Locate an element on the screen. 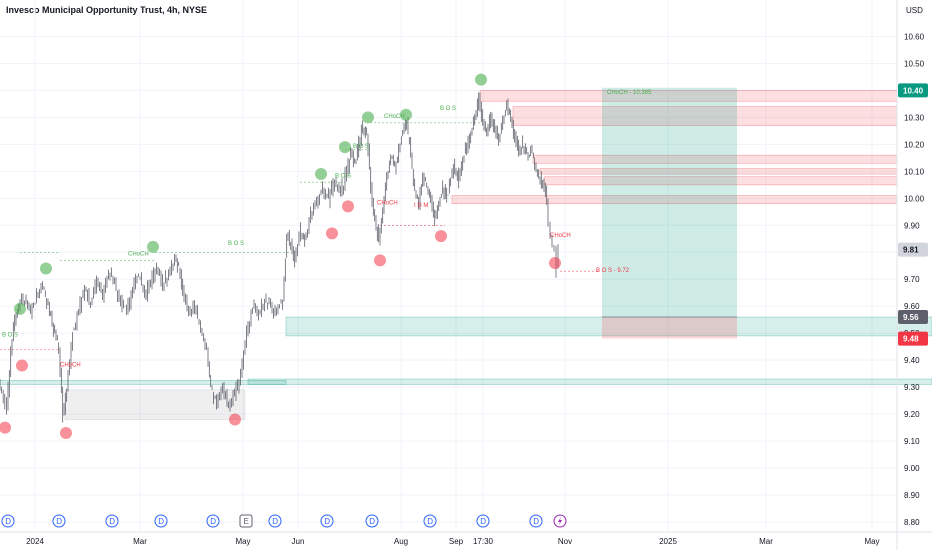  earnings-icon-label: E is located at coordinates (246, 521).